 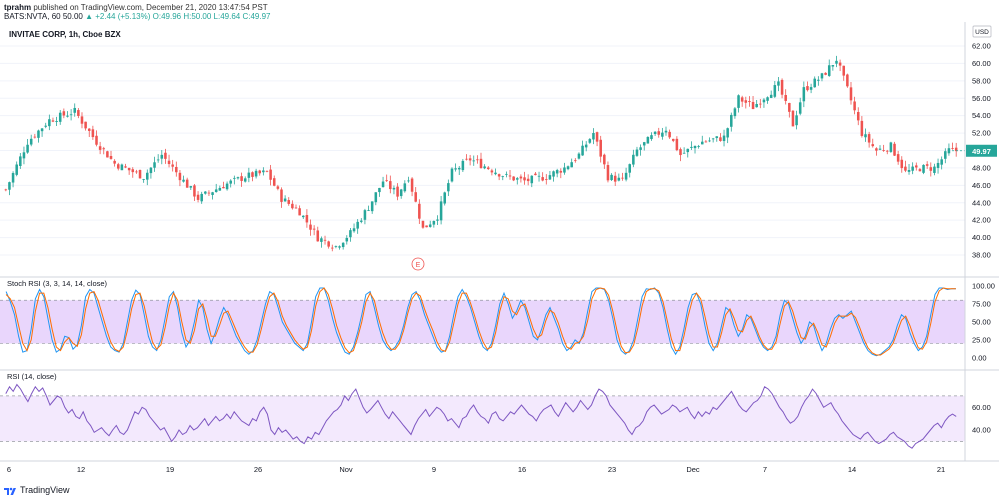 What do you see at coordinates (65, 34) in the screenshot?
I see `symbol-title: INVITAE CORP, 1h, Cboe BZX` at bounding box center [65, 34].